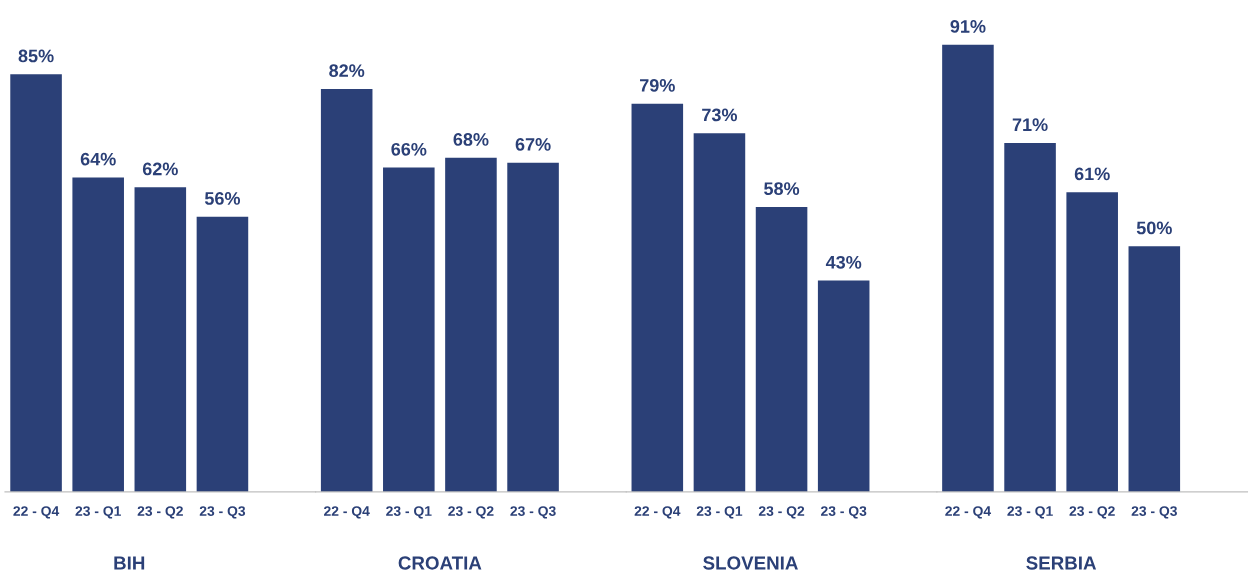 Image resolution: width=1250 pixels, height=574 pixels. What do you see at coordinates (843, 262) in the screenshot?
I see `data-label: 43%` at bounding box center [843, 262].